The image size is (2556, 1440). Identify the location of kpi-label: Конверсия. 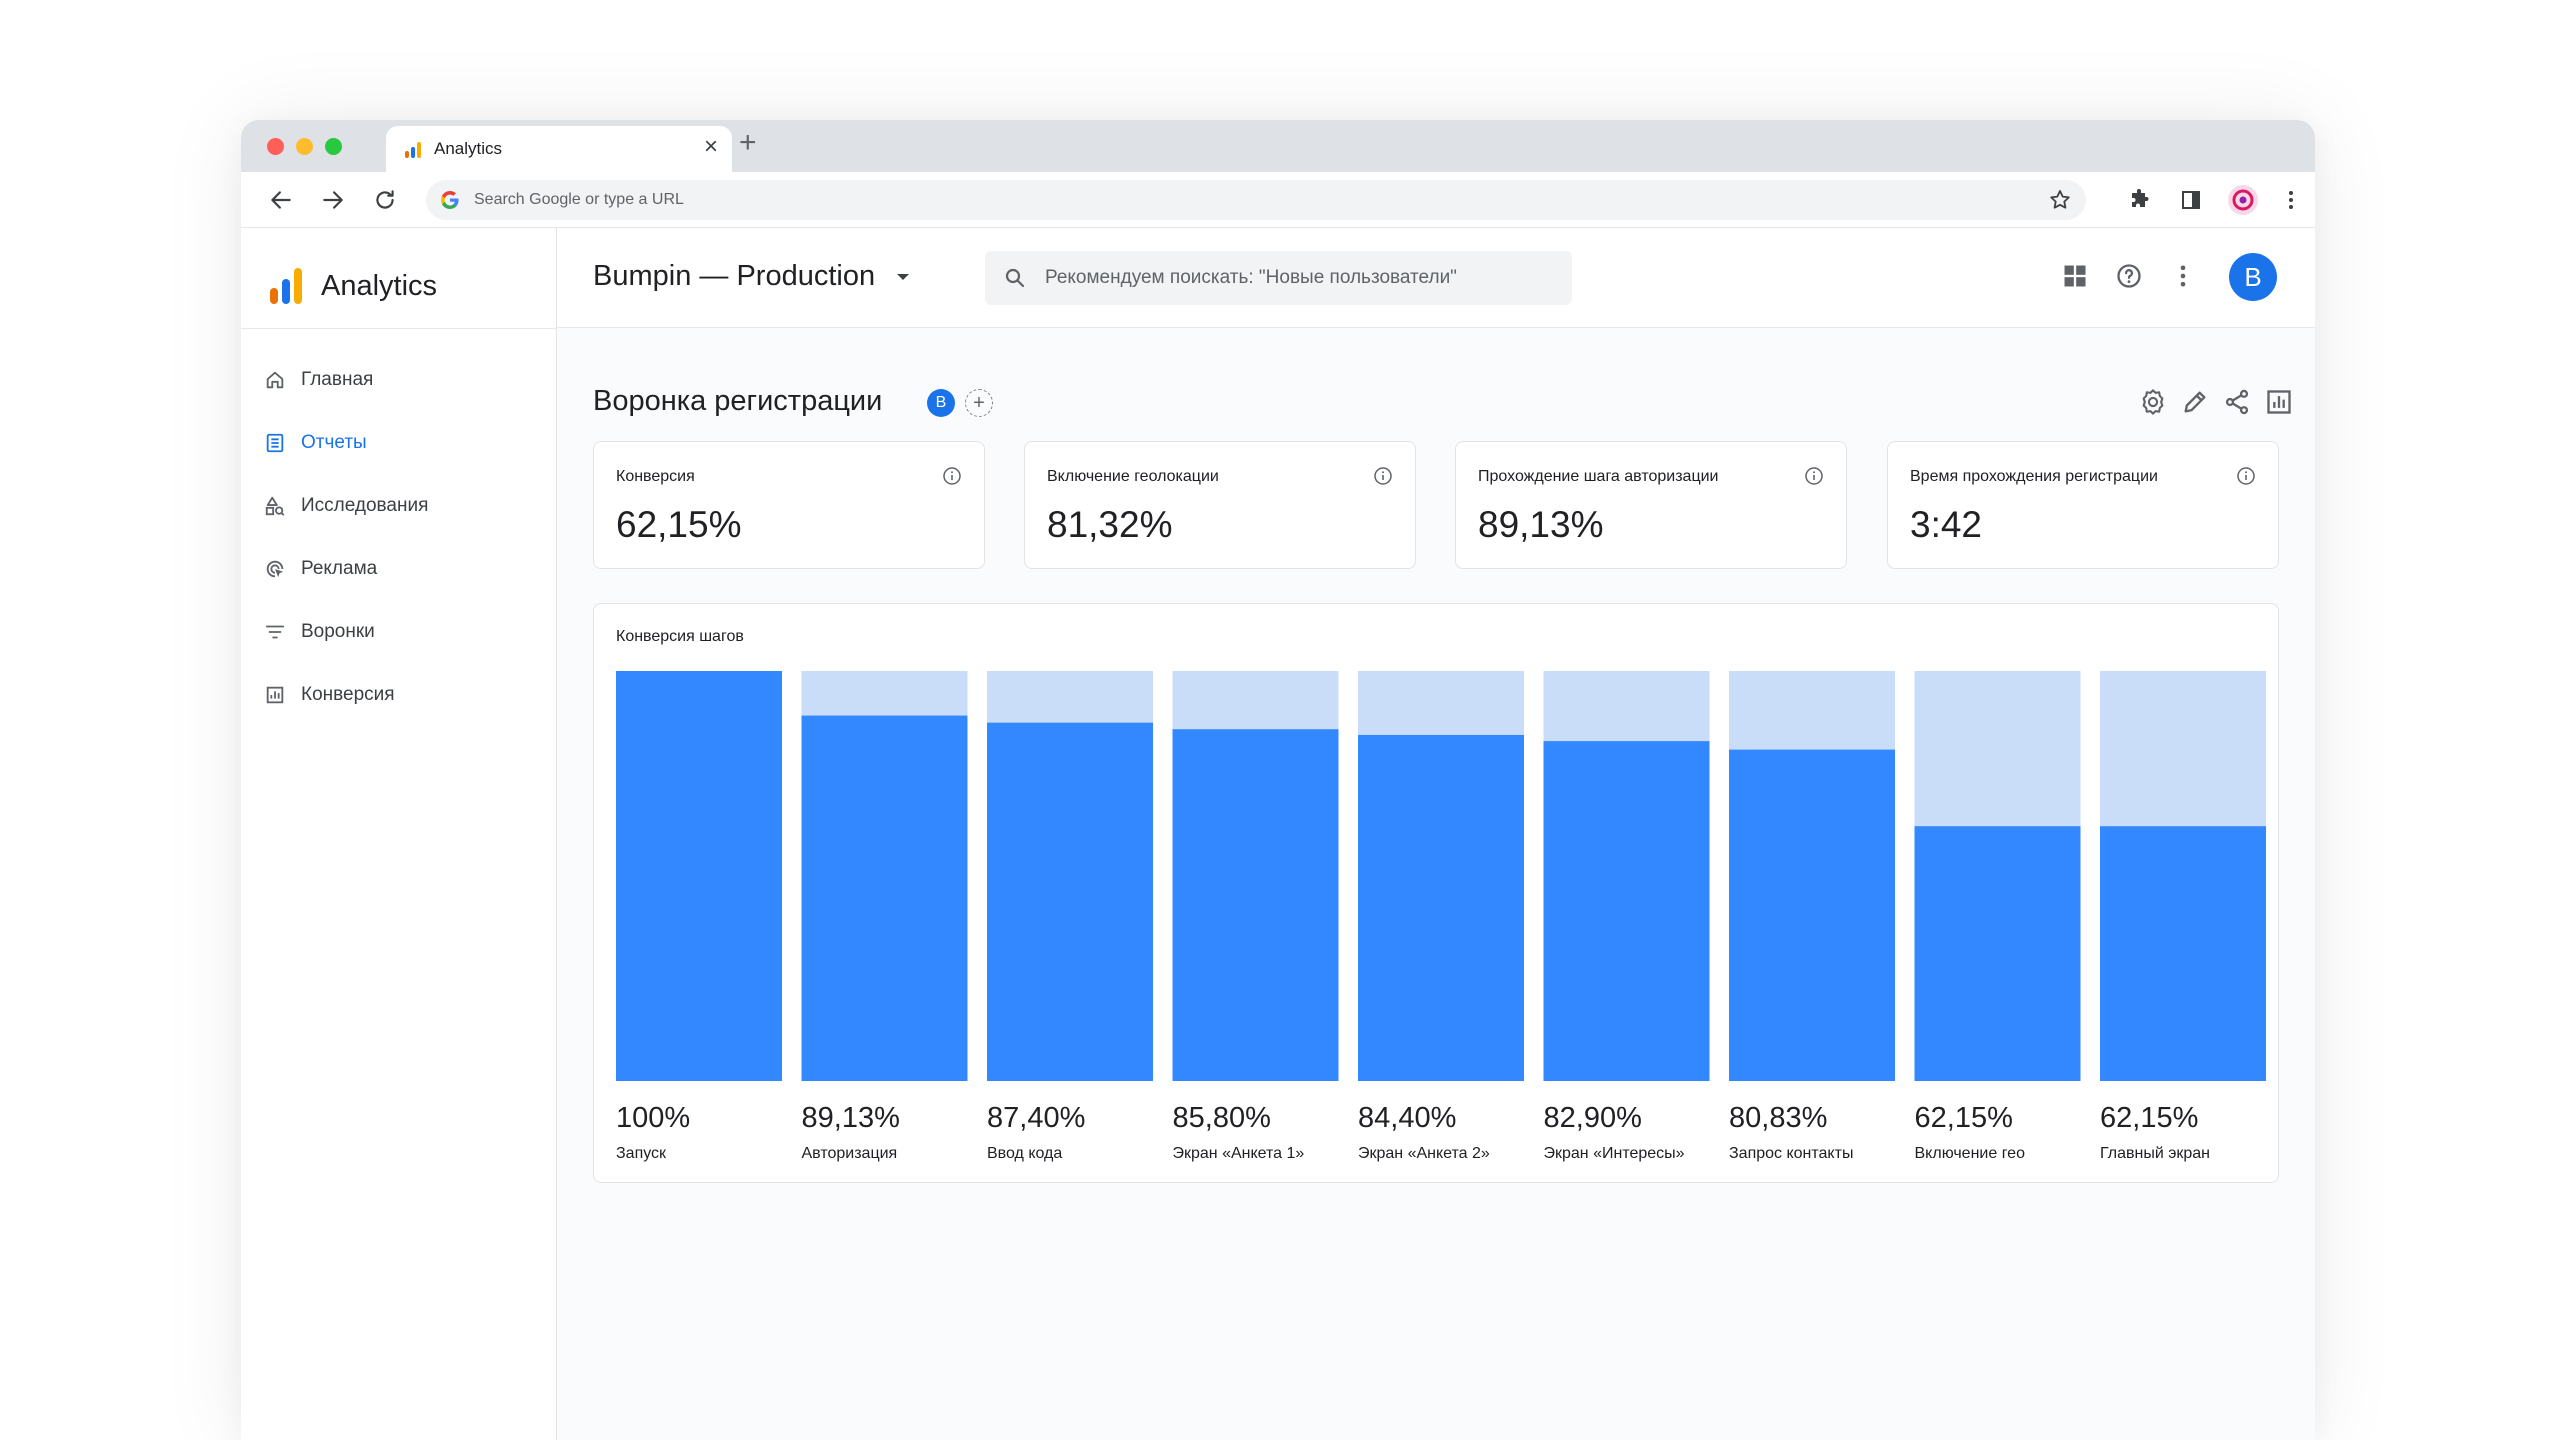
(655, 476).